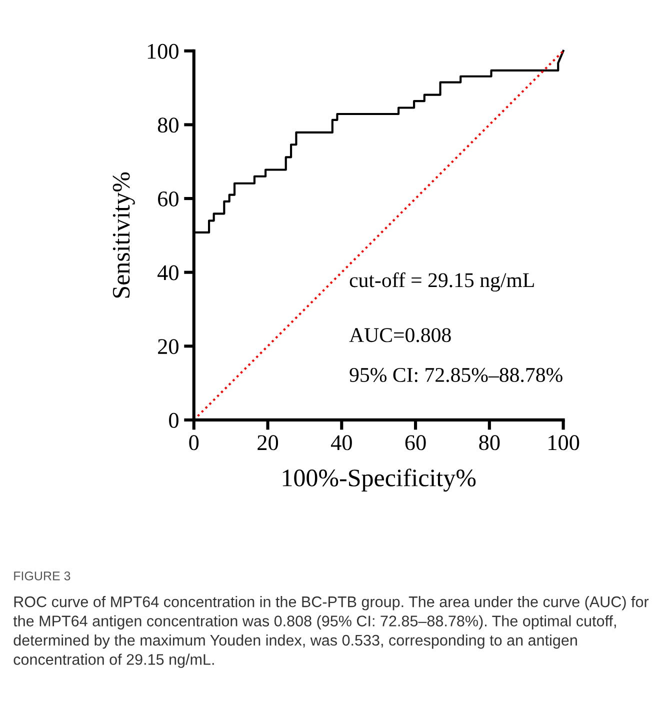 The height and width of the screenshot is (707, 655). I want to click on annotation: AUC=0.808, so click(400, 335).